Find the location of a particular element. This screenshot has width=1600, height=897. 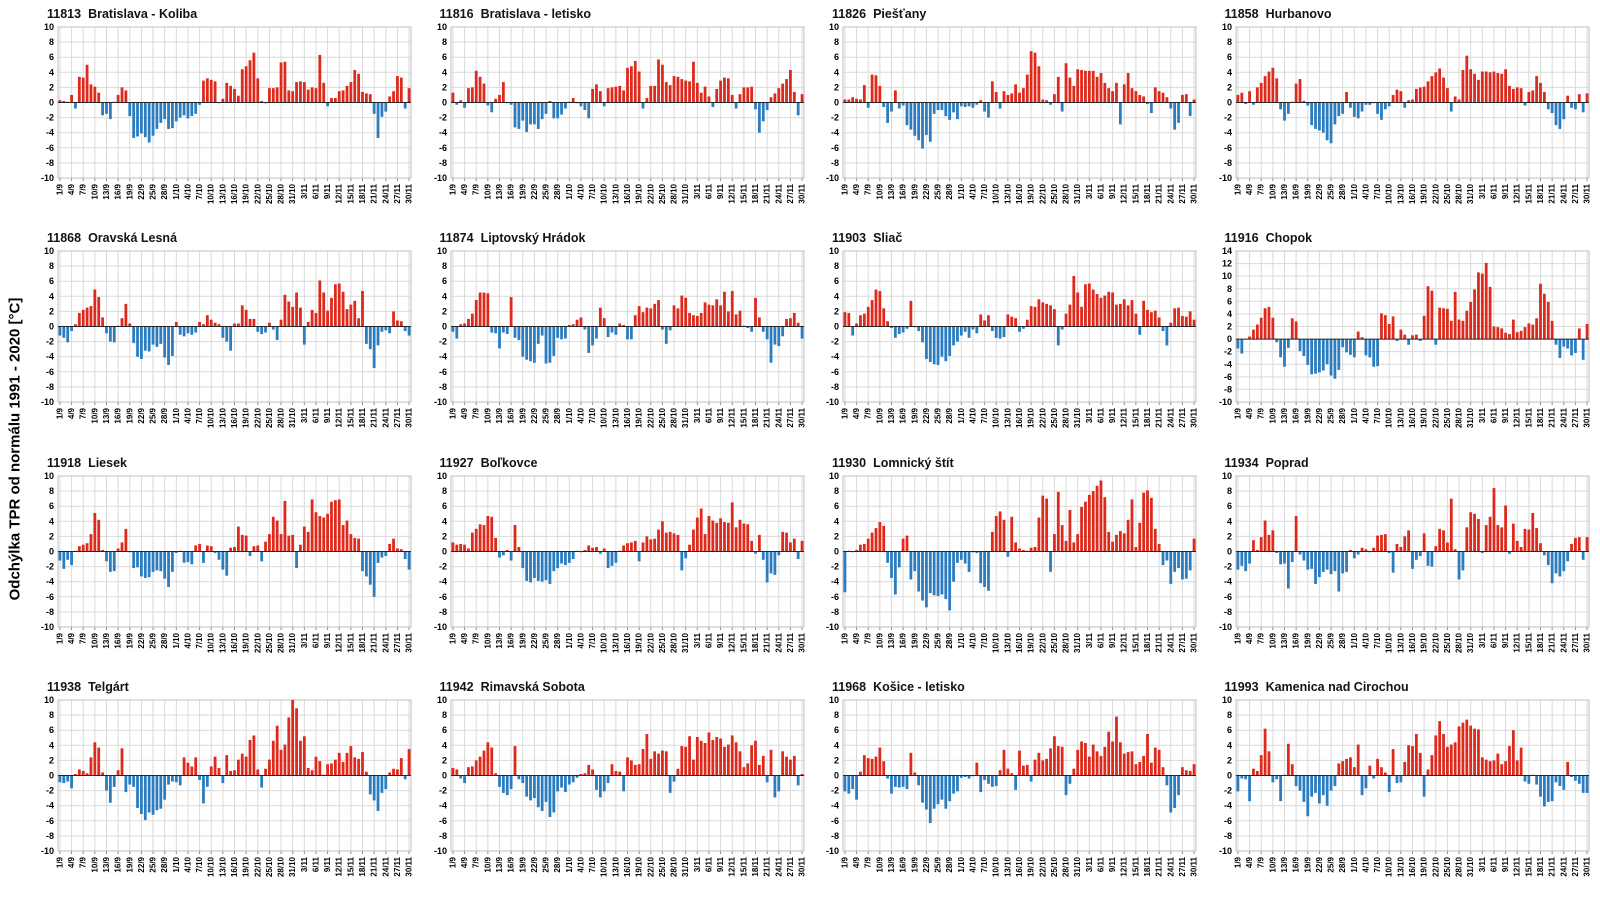

x-tick-label: 15/11 is located at coordinates (743, 193).